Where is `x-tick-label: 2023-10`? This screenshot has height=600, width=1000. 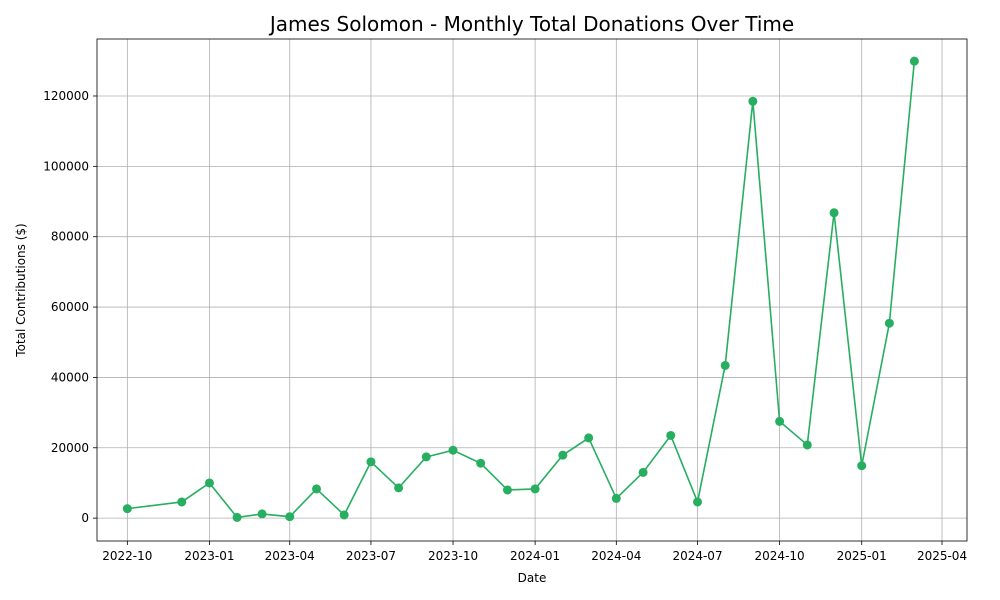
x-tick-label: 2023-10 is located at coordinates (453, 556).